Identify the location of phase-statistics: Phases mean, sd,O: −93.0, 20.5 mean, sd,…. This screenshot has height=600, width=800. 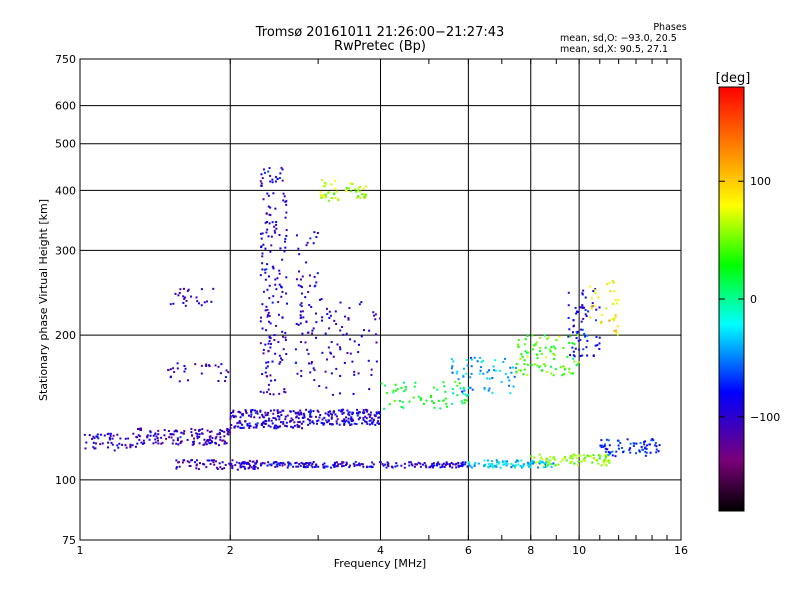
(645, 38).